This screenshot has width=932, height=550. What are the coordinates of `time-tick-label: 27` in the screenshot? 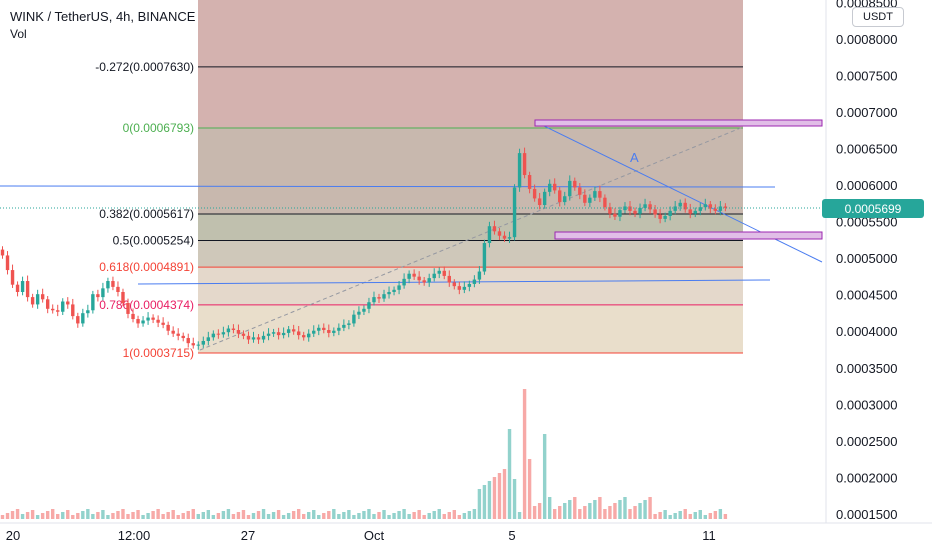 It's located at (248, 535).